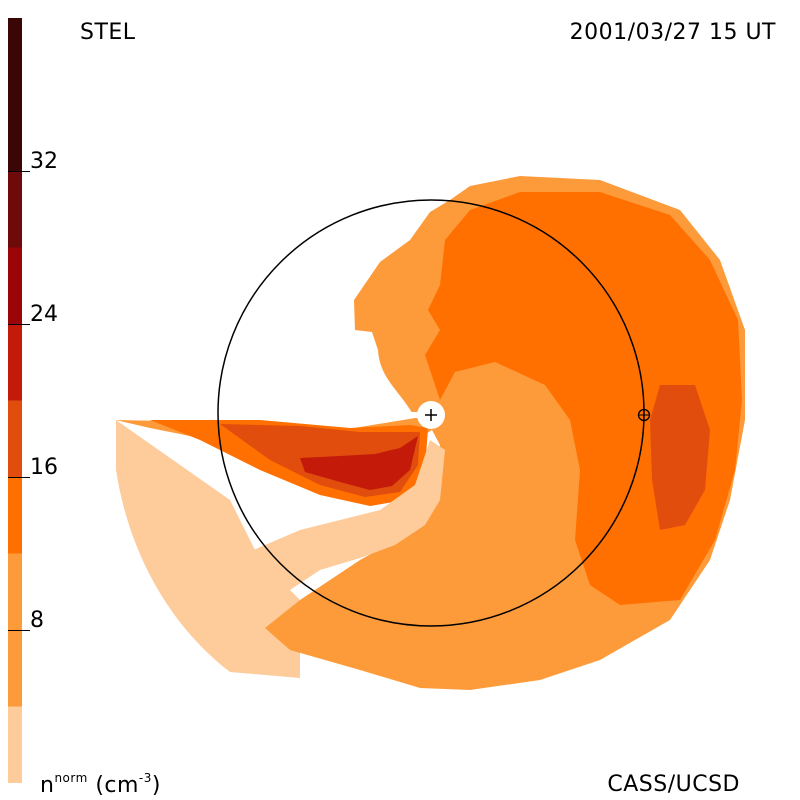 The width and height of the screenshot is (800, 800). What do you see at coordinates (268, 414) in the screenshot?
I see `density-gap` at bounding box center [268, 414].